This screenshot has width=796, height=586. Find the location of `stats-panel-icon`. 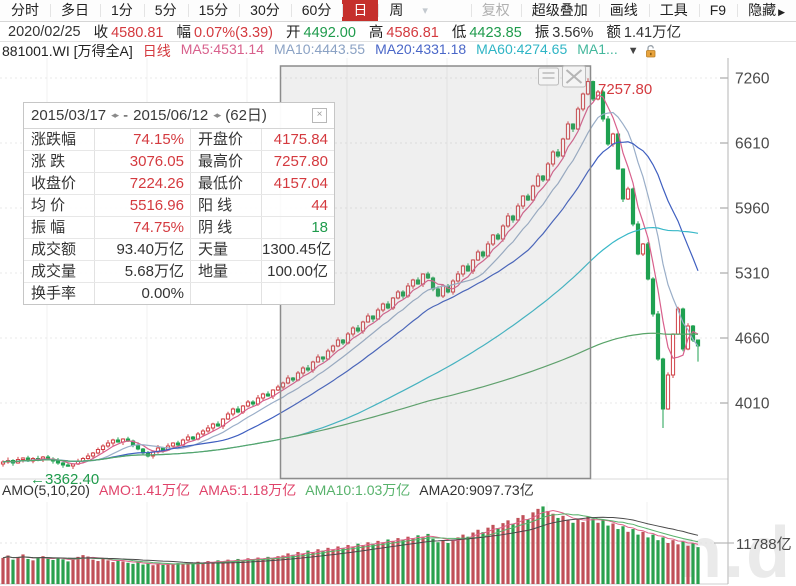

stats-panel-icon is located at coordinates (548, 76).